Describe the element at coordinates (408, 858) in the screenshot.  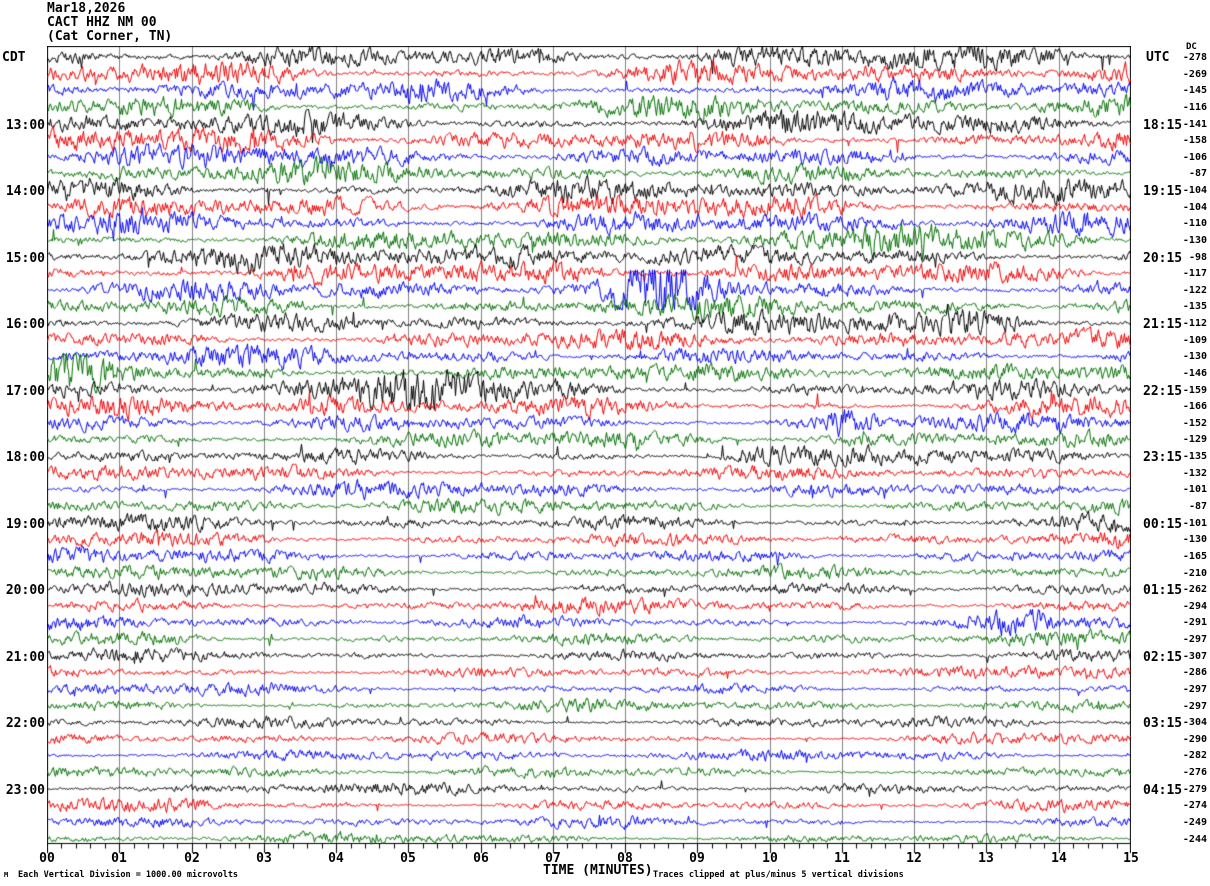
I see `x-tick-label: 05` at that location.